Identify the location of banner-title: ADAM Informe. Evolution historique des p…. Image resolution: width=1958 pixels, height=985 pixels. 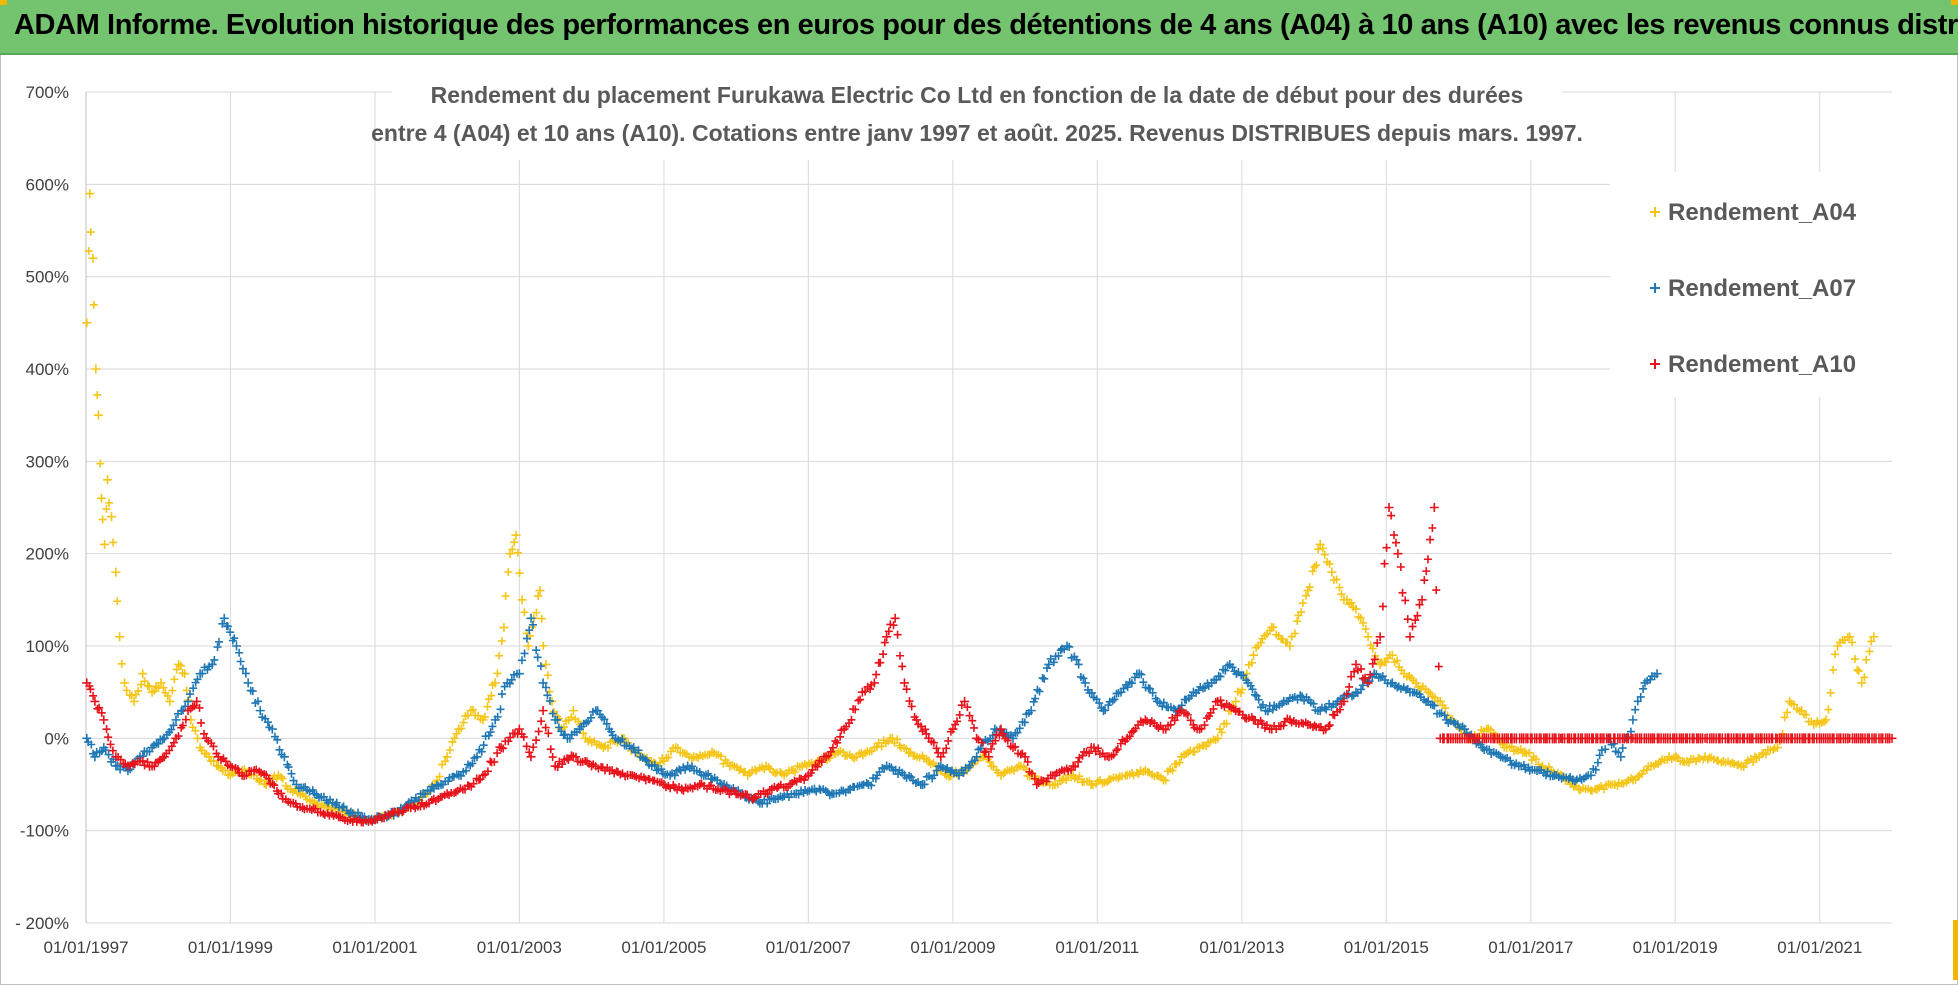
(986, 25).